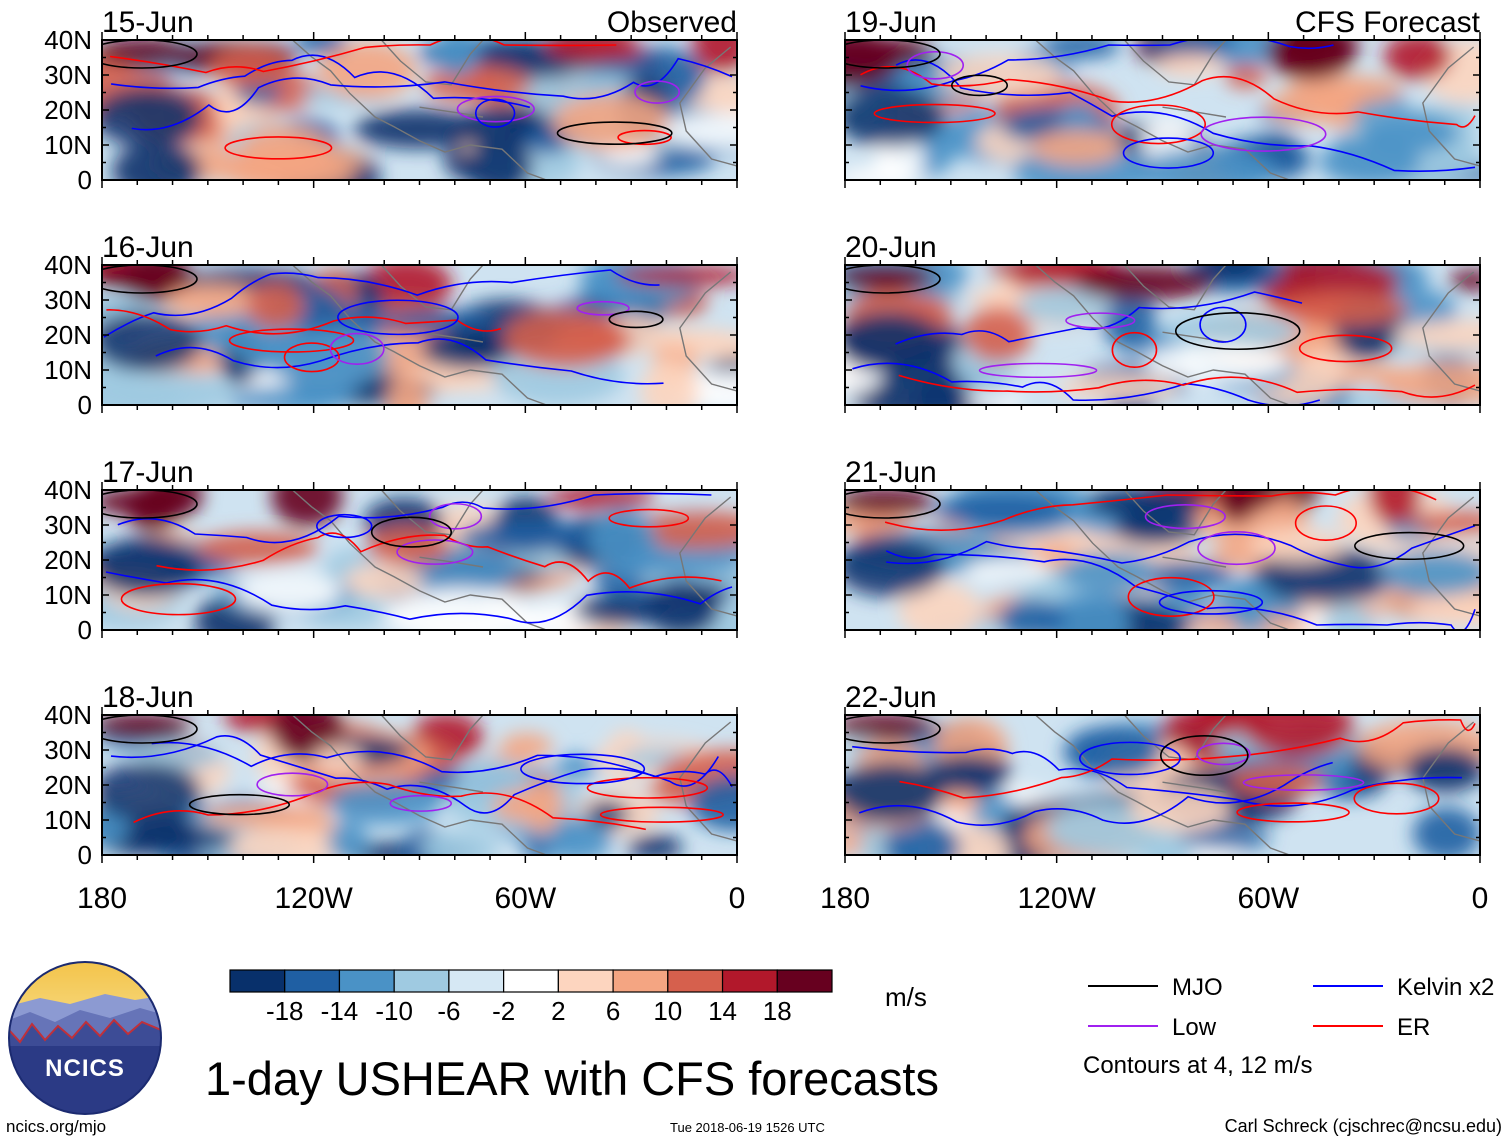 This screenshot has width=1510, height=1141. Describe the element at coordinates (1194, 1027) in the screenshot. I see `legend-label: Low` at that location.